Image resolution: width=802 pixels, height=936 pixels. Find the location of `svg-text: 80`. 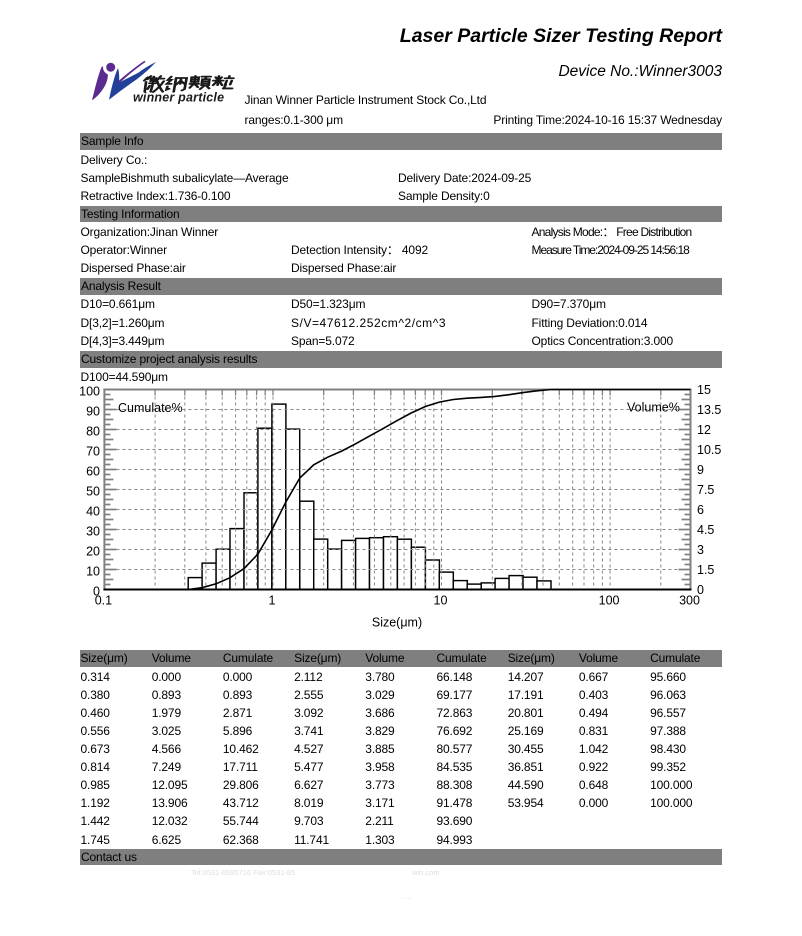

svg-text: 80 is located at coordinates (93, 432).